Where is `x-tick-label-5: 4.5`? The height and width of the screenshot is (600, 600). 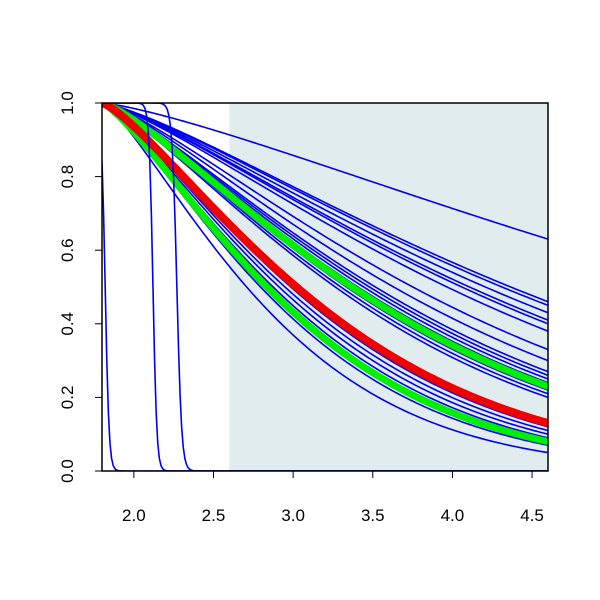
x-tick-label-5: 4.5 is located at coordinates (532, 515).